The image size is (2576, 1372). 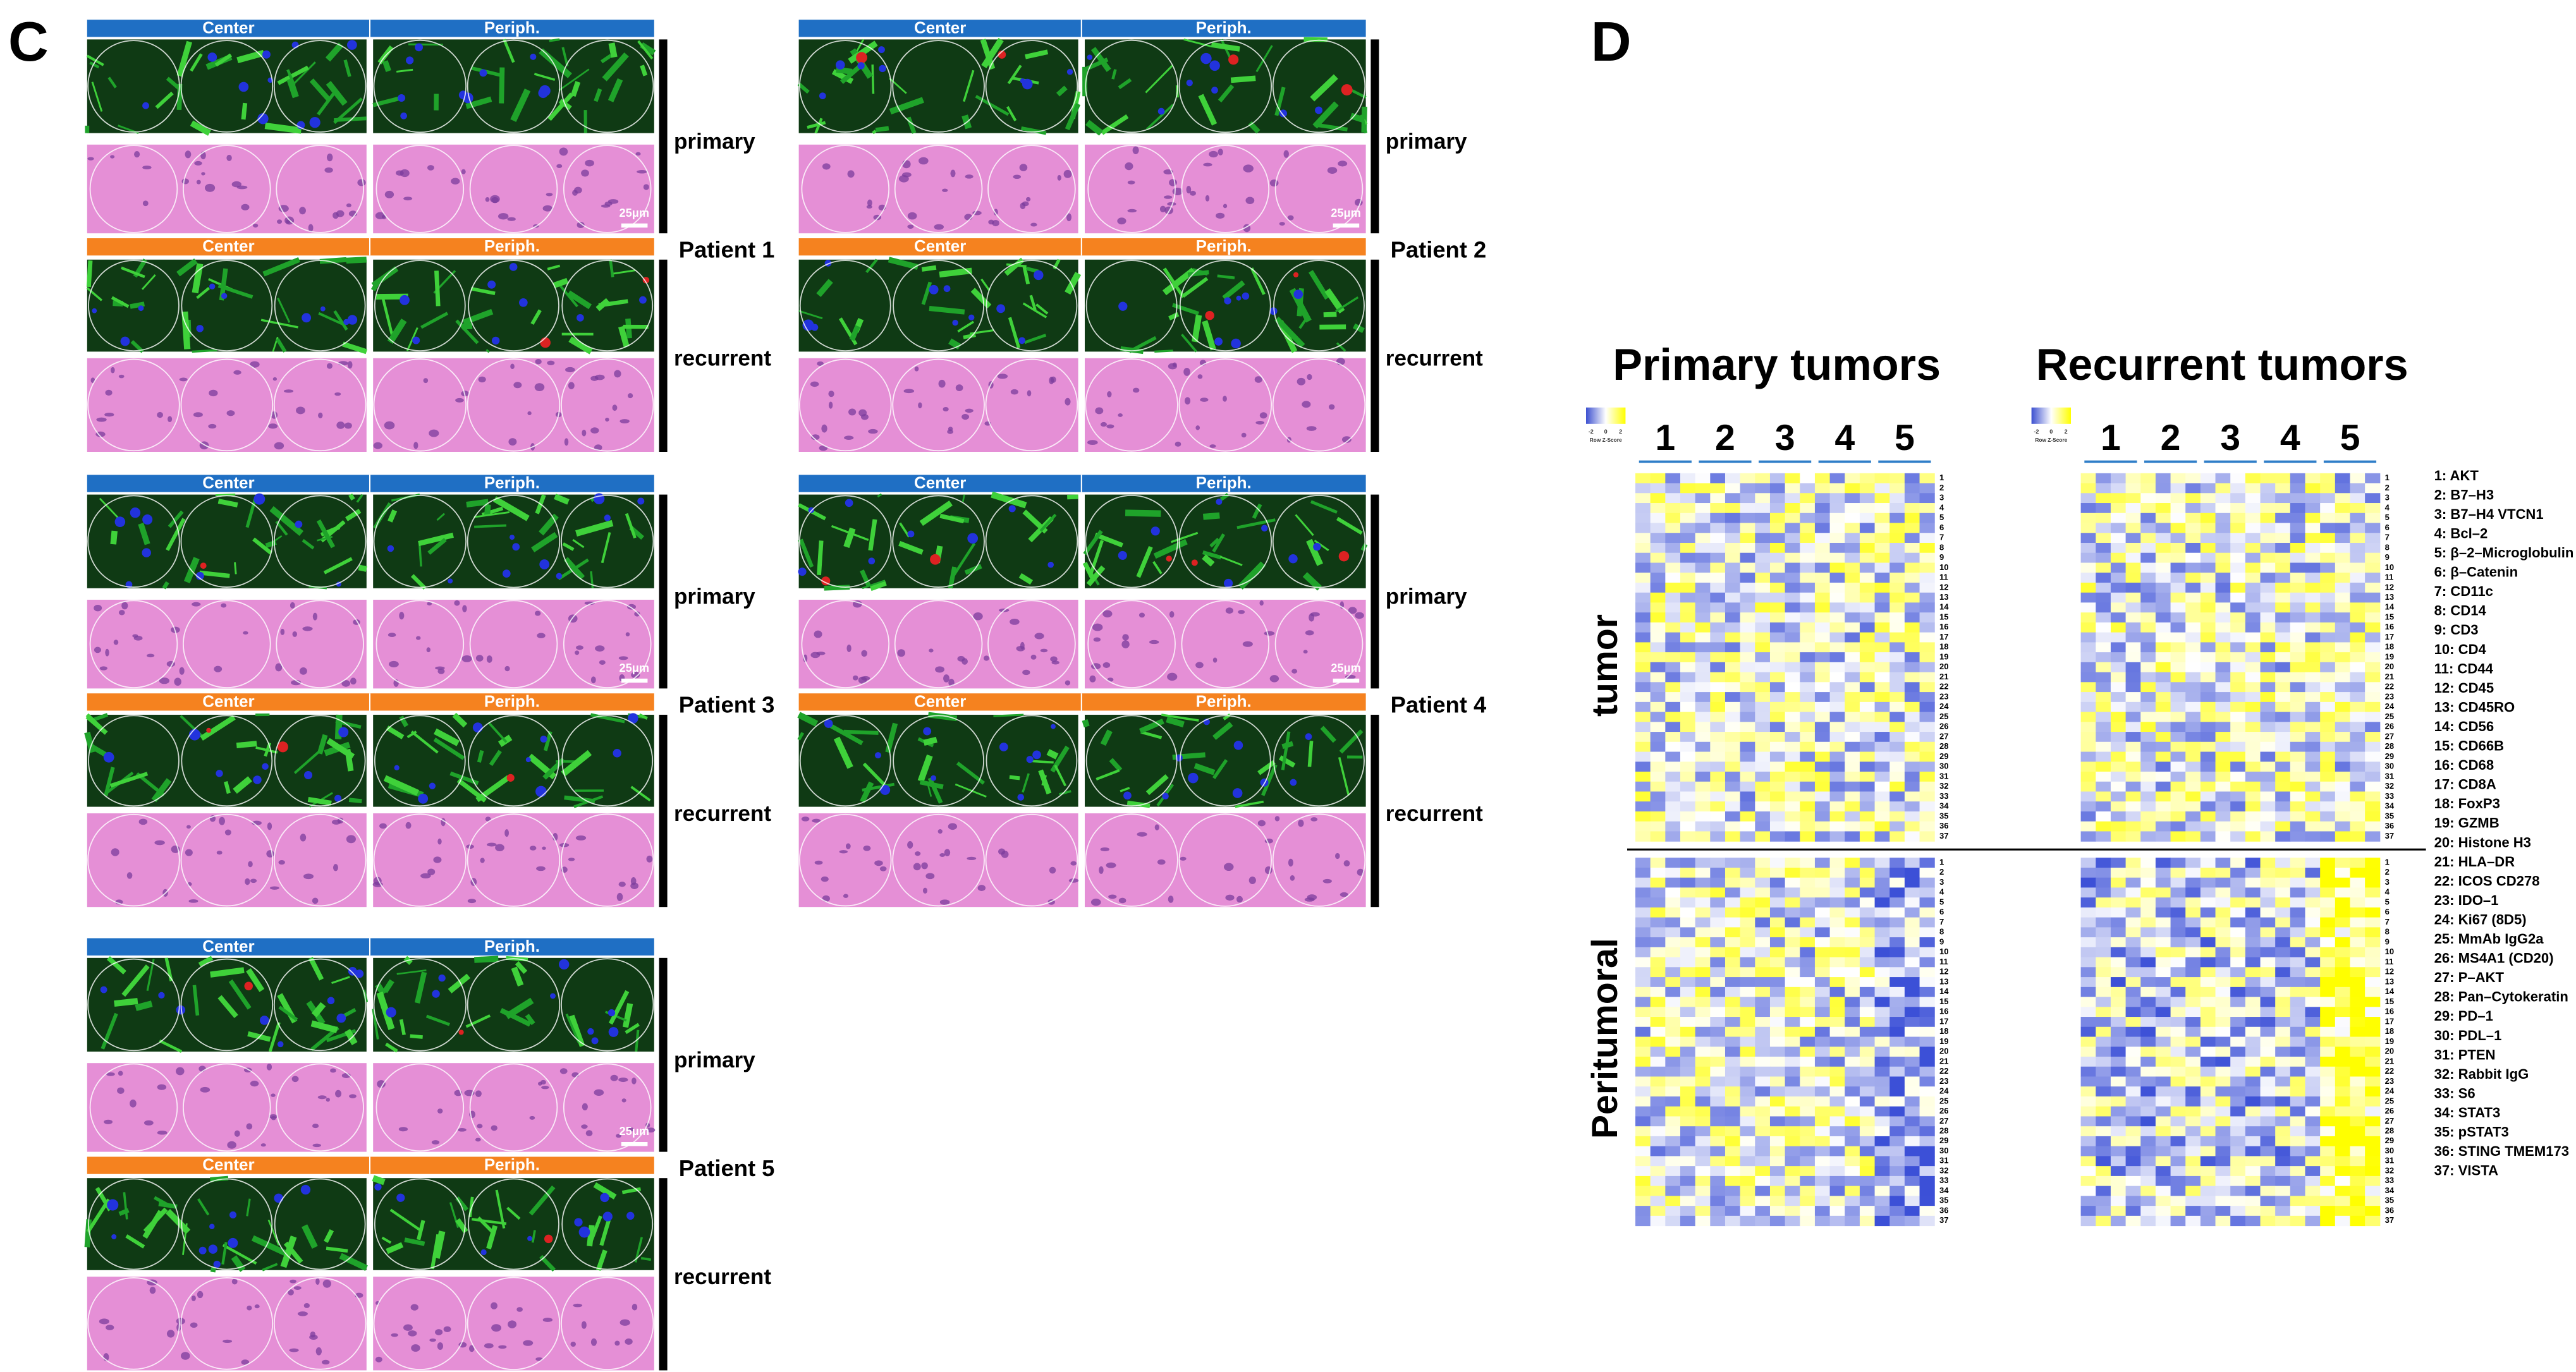 What do you see at coordinates (2389, 736) in the screenshot?
I see `row-number: 27` at bounding box center [2389, 736].